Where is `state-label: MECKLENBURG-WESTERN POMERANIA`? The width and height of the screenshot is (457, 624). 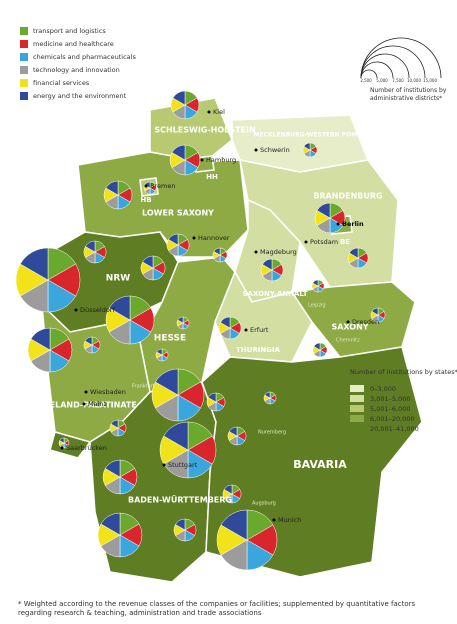 state-label: MECKLENBURG-WESTERN POMERANIA is located at coordinates (318, 135).